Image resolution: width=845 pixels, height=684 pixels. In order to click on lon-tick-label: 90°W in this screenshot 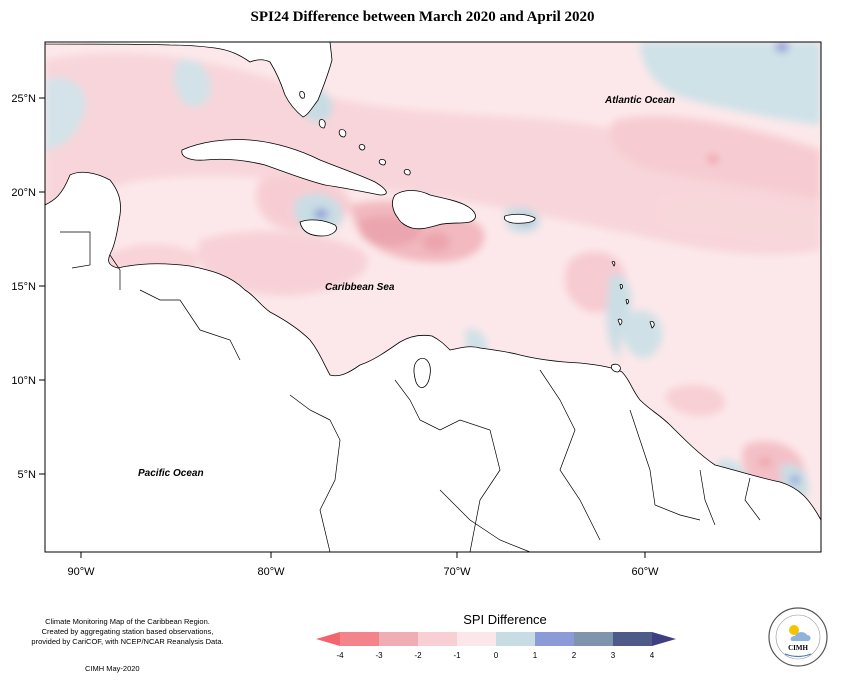, I will do `click(81, 572)`.